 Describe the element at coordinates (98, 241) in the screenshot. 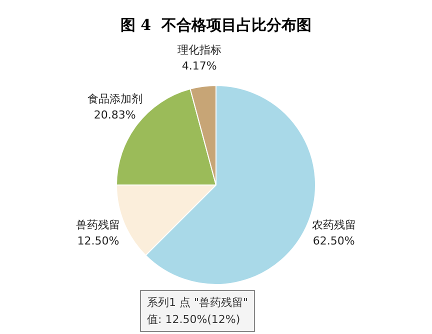

I see `data-label: 12.50%` at that location.